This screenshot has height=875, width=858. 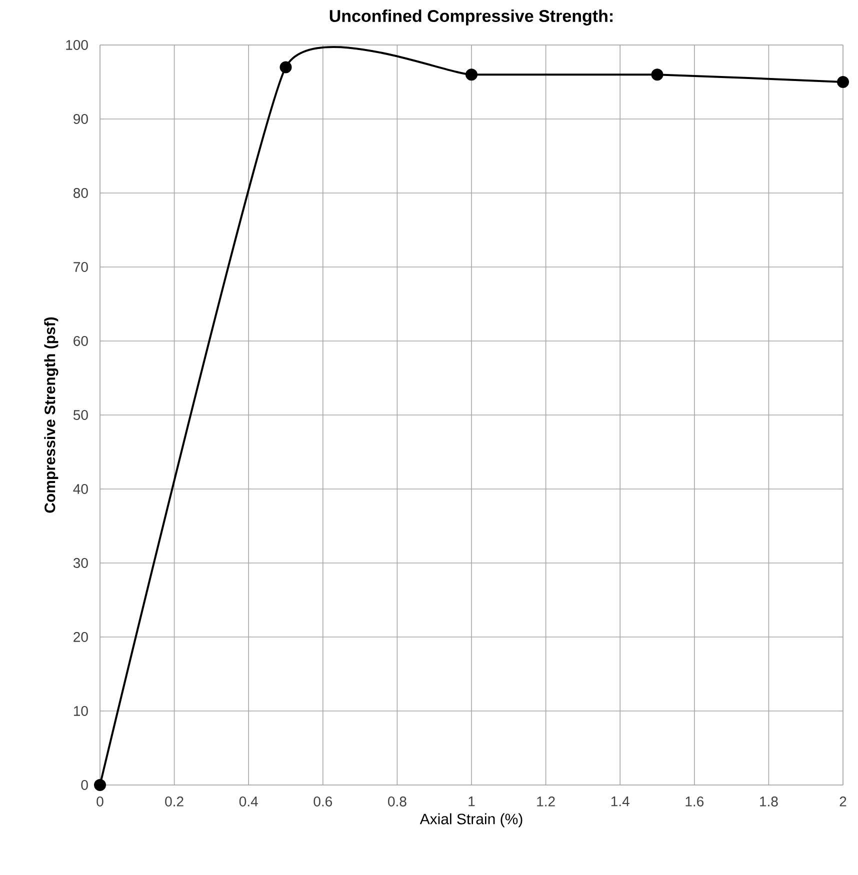 I want to click on x-tick-label: 0.4, so click(x=248, y=801).